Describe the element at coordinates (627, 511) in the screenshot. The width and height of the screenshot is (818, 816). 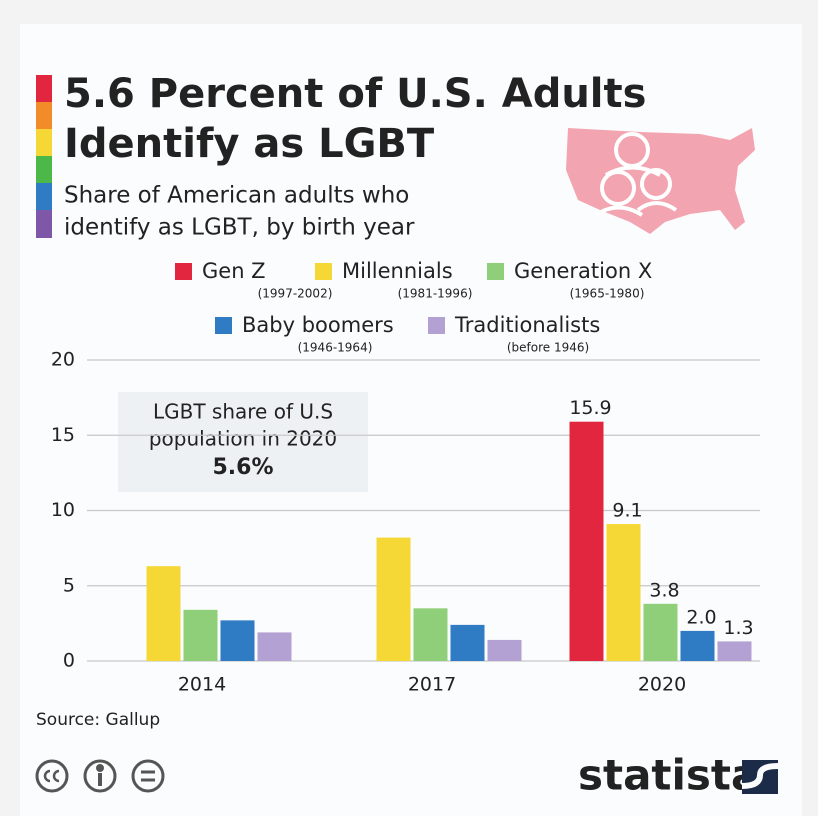
I see `data-label: 9.1` at that location.